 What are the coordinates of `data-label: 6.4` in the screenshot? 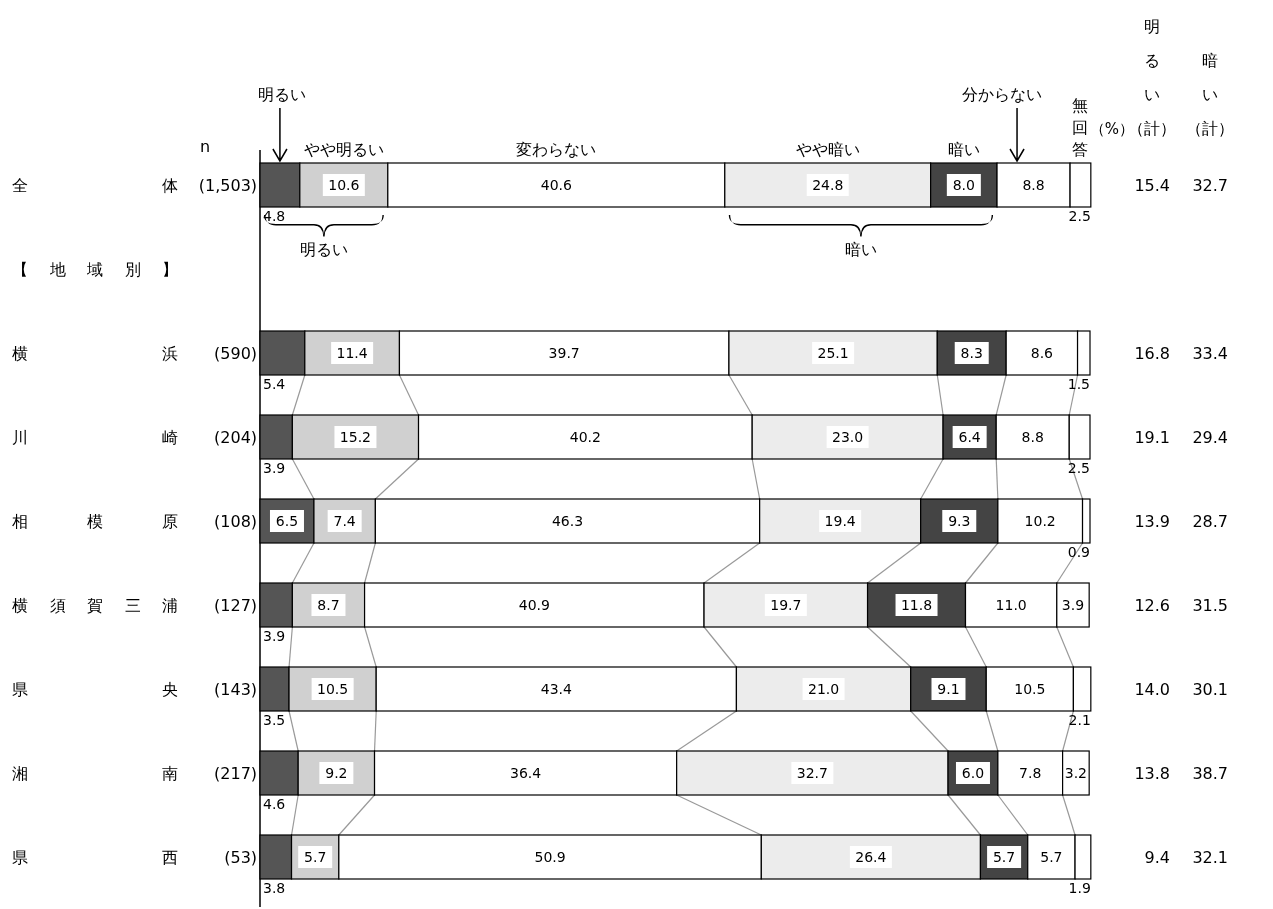 It's located at (969, 437).